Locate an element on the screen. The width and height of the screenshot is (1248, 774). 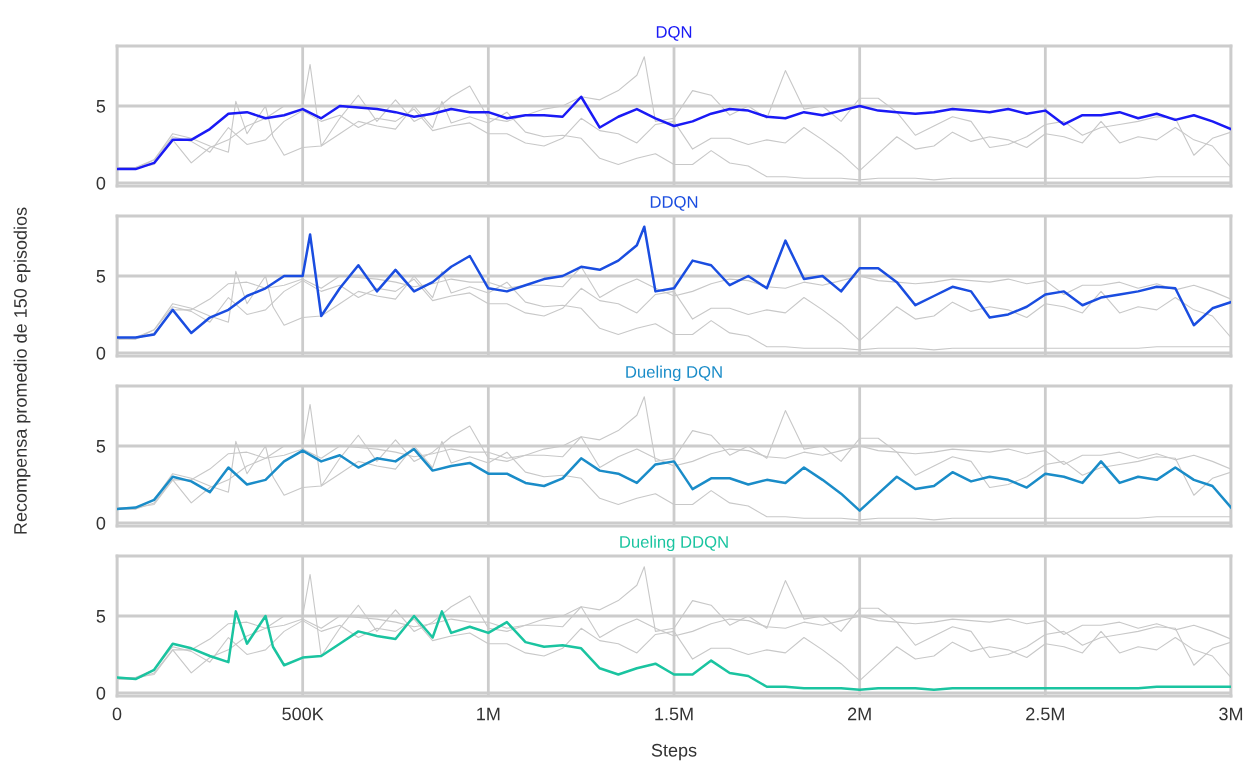
x-tick-label: 1M is located at coordinates (488, 714).